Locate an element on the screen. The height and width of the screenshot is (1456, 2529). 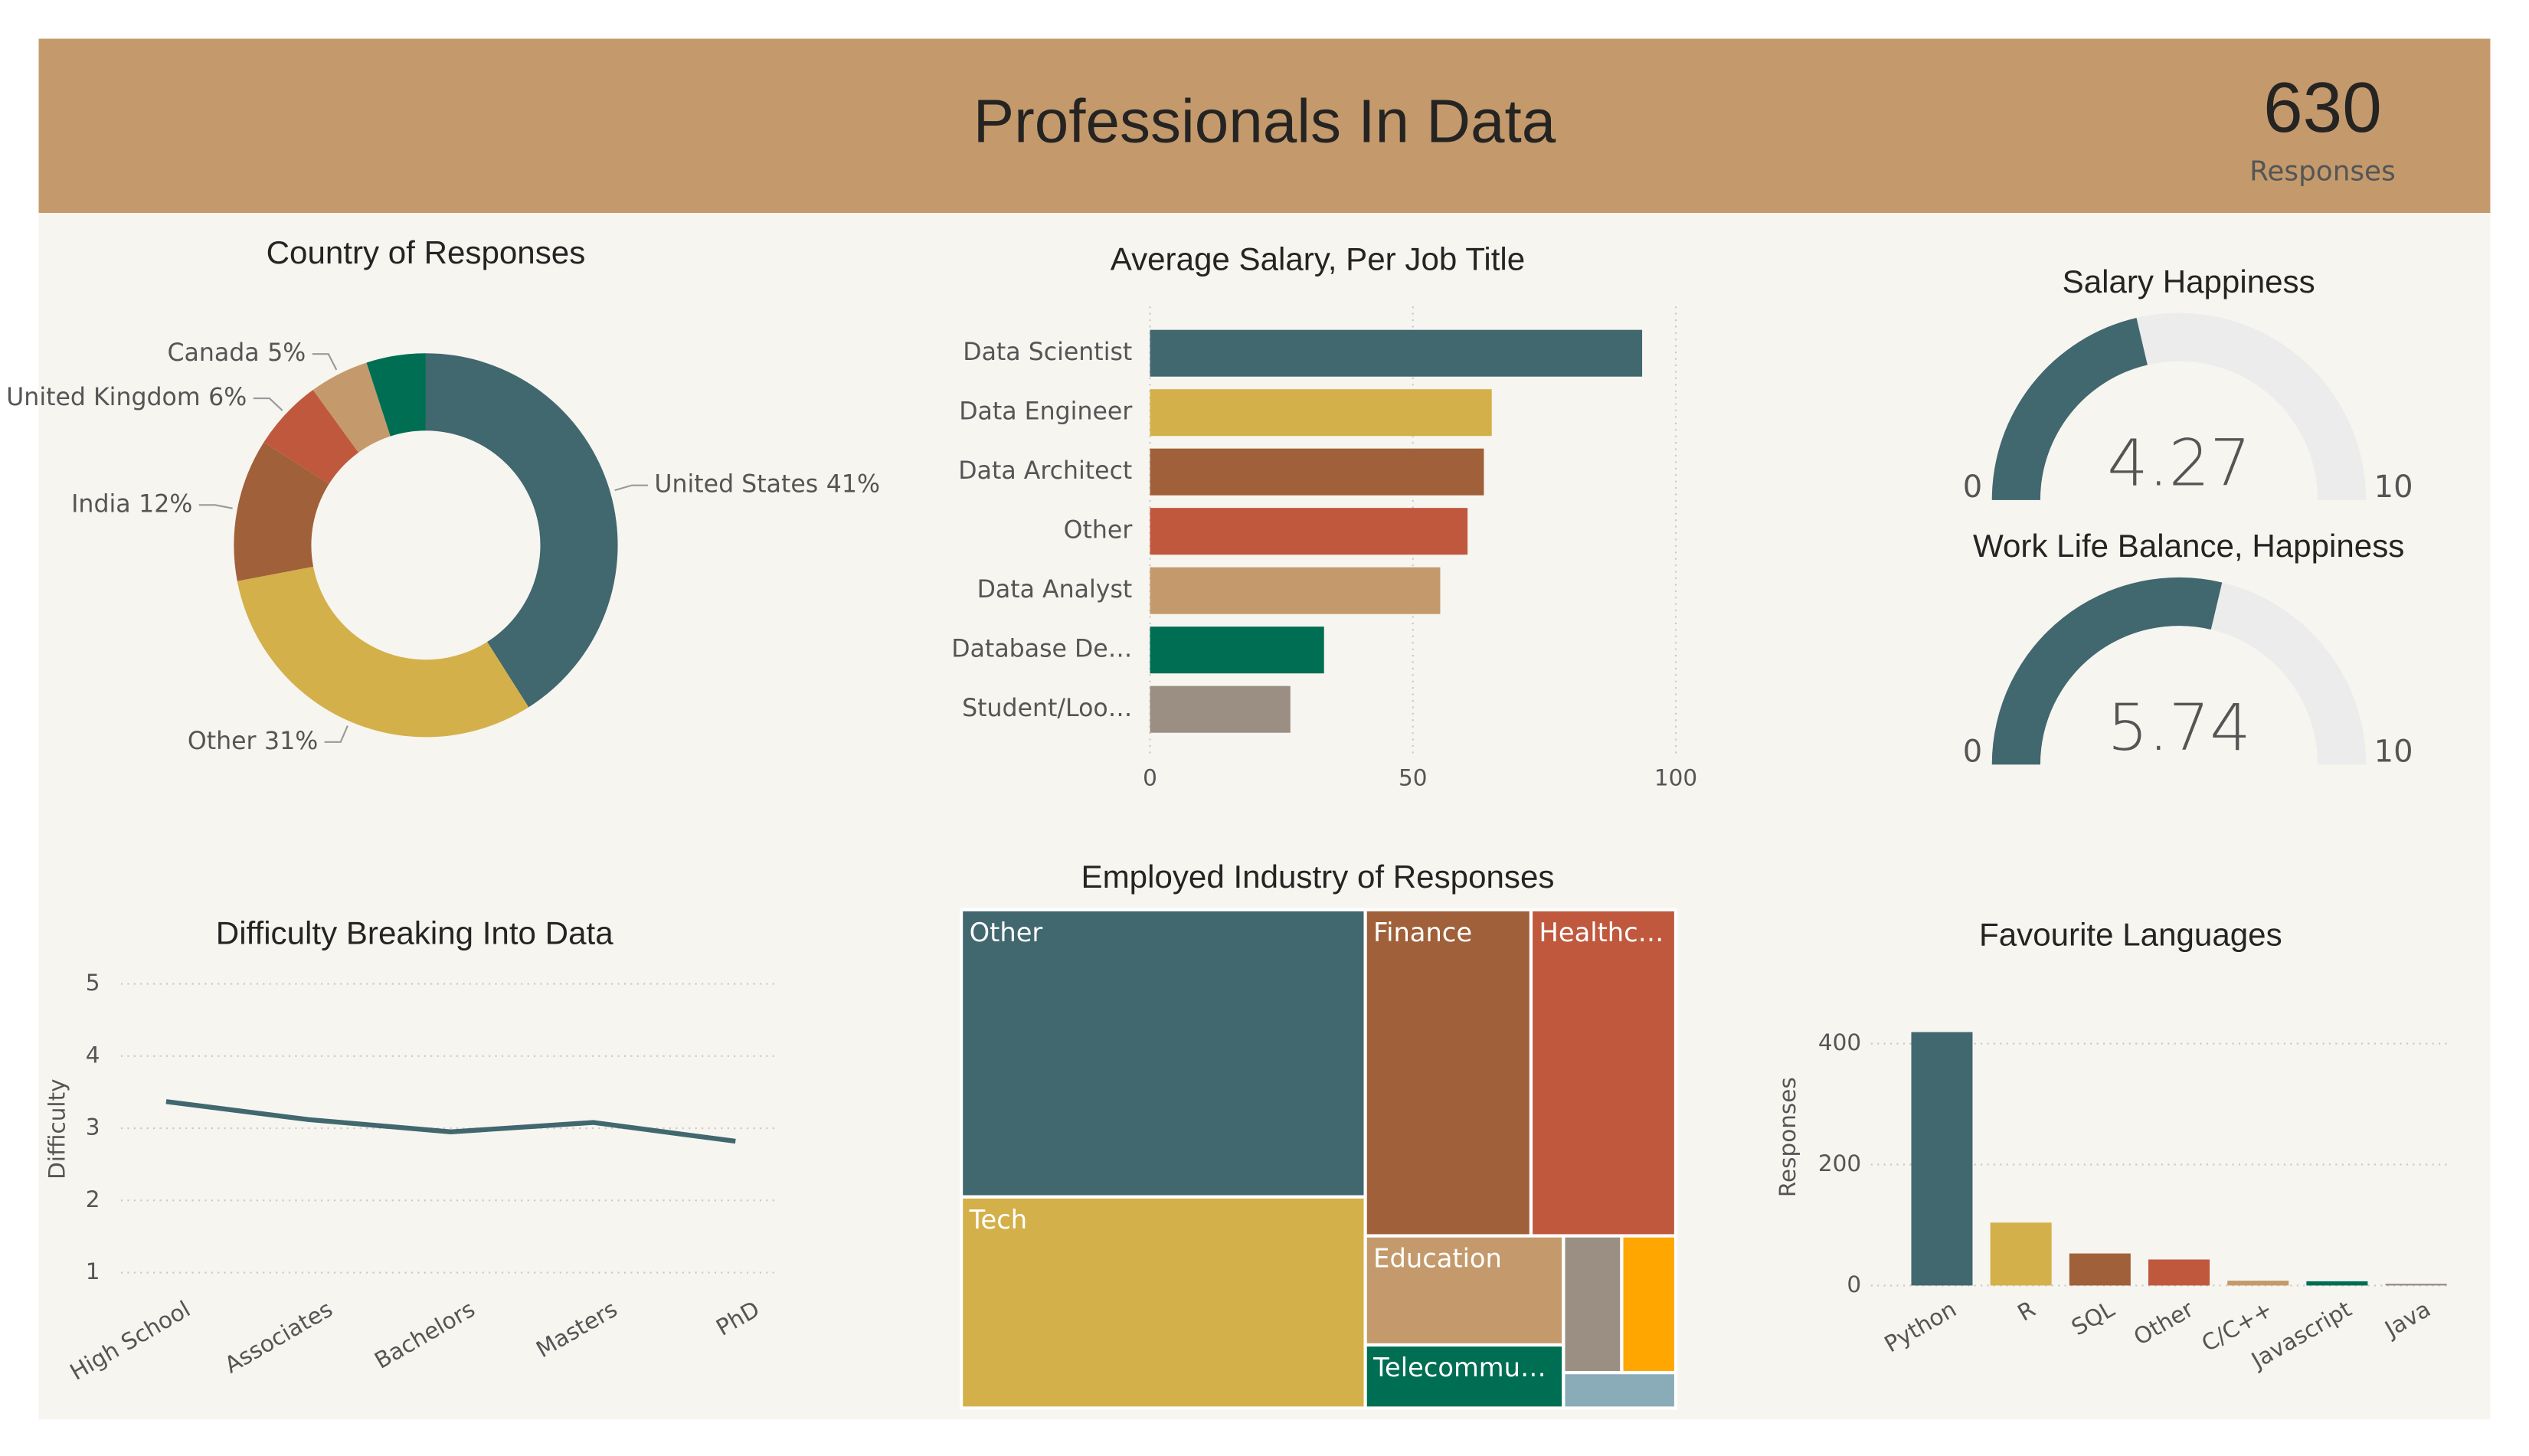
y-tick-label: Data Scientist is located at coordinates (1047, 352).